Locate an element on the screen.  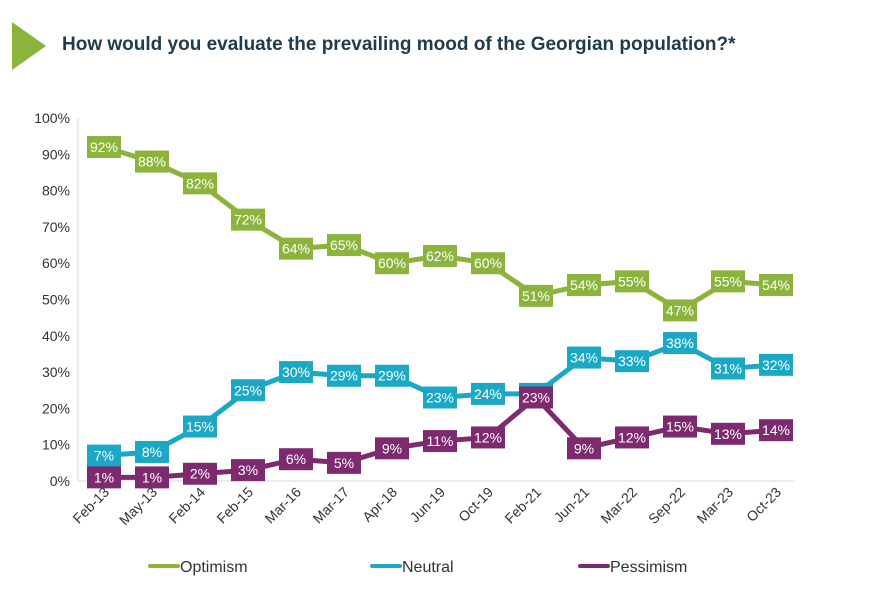
x-tick-label: Feb-14 is located at coordinates (186, 505).